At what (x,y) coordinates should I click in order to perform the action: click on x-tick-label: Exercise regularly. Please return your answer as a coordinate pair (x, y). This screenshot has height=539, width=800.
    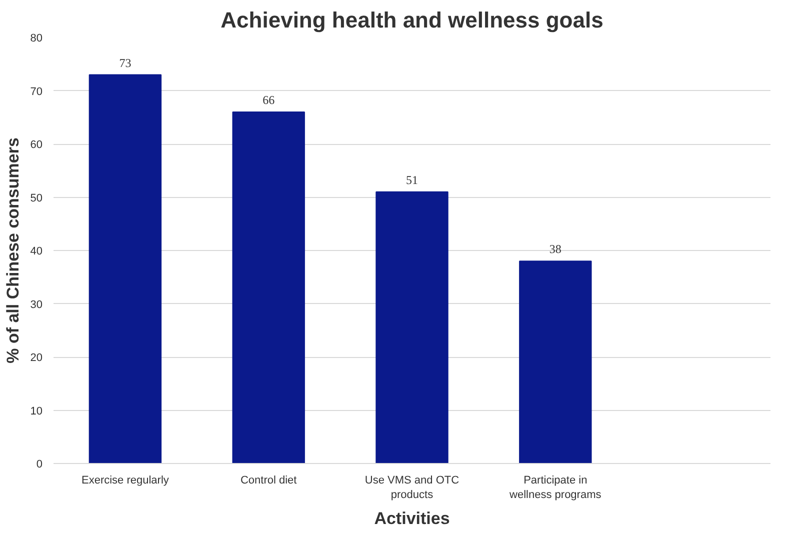
    Looking at the image, I should click on (125, 480).